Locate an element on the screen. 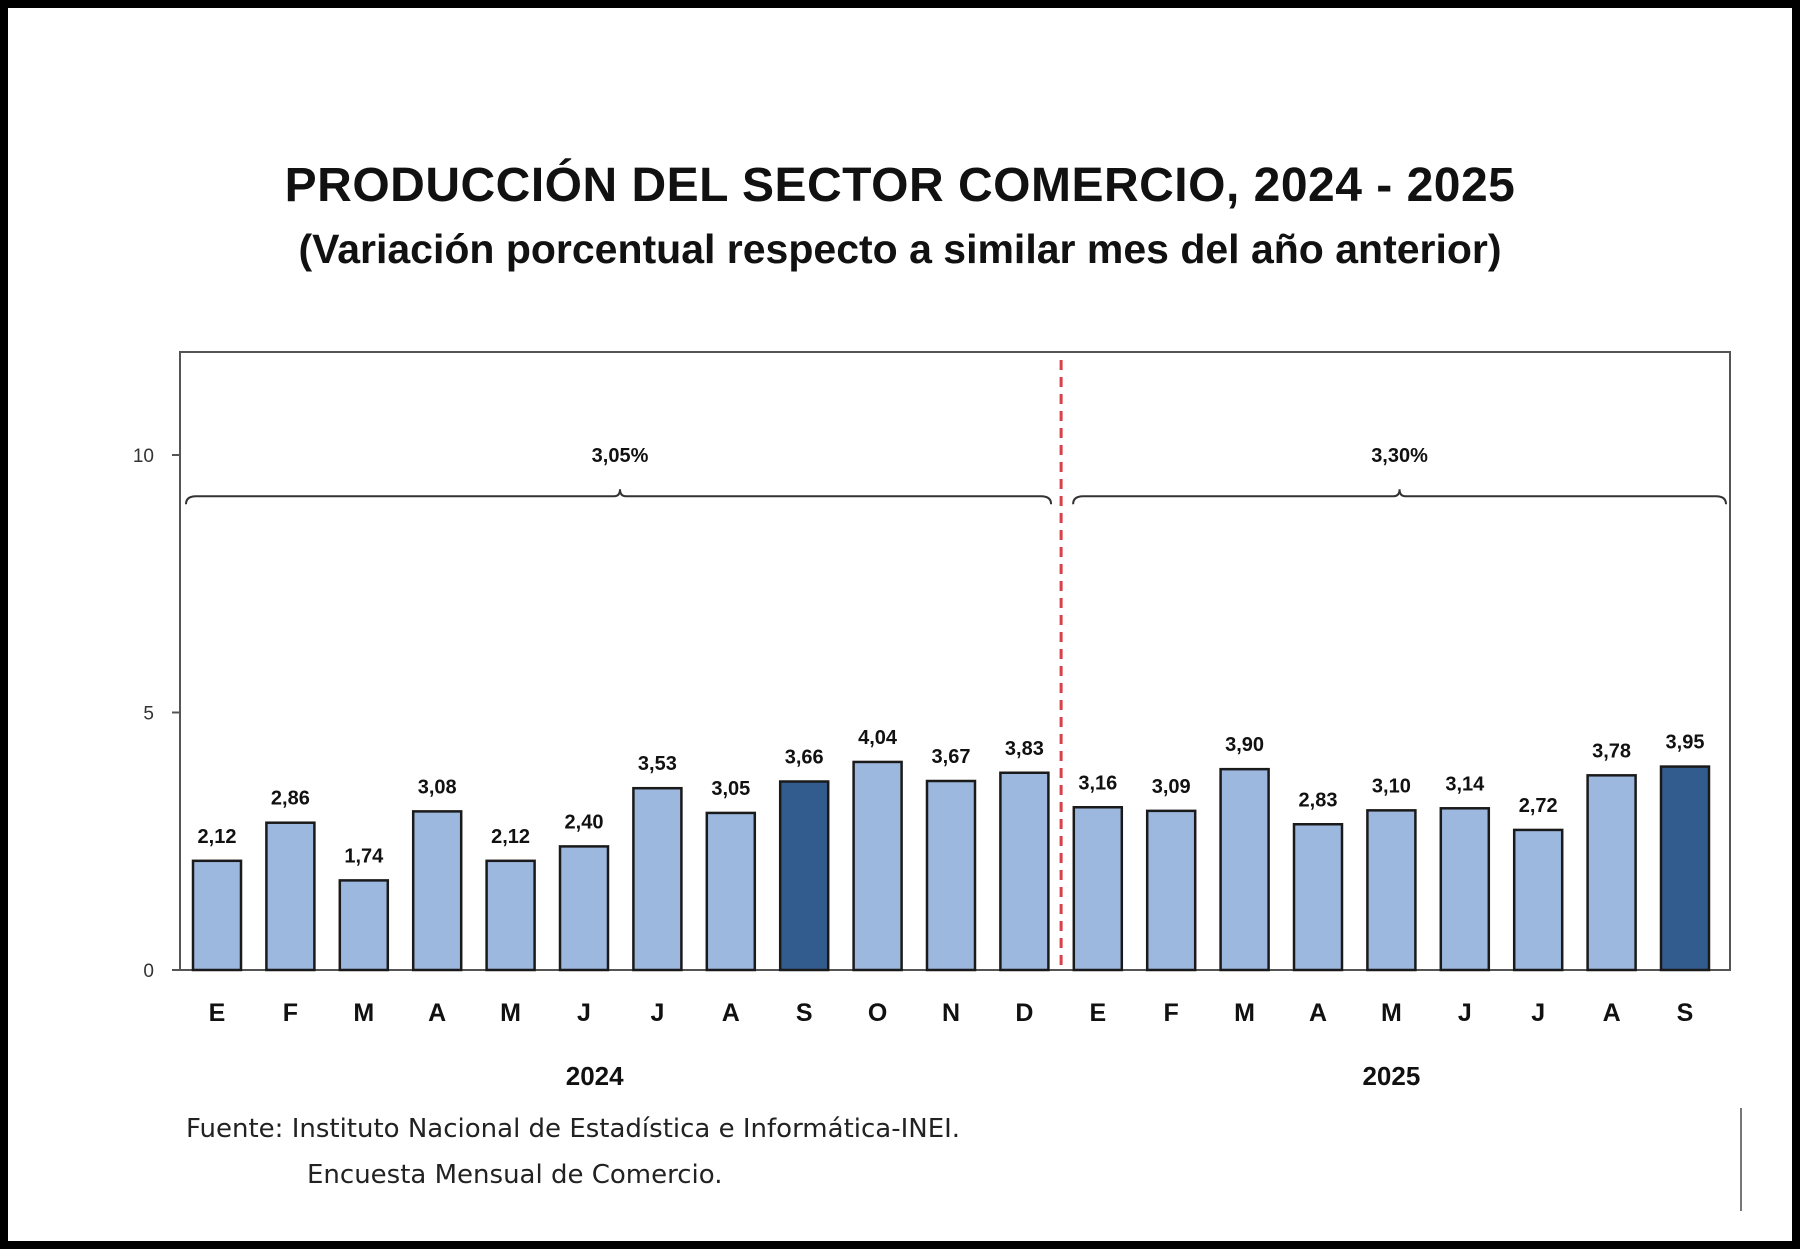  bar-value-label: 2,86 is located at coordinates (290, 799).